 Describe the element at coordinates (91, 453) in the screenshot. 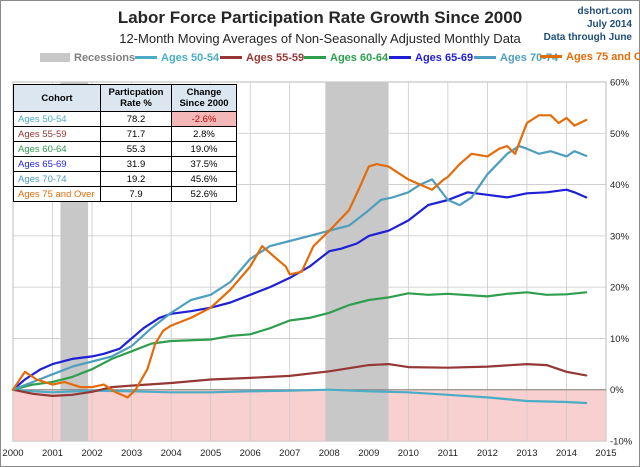

I see `x-tick-label: 2002` at that location.